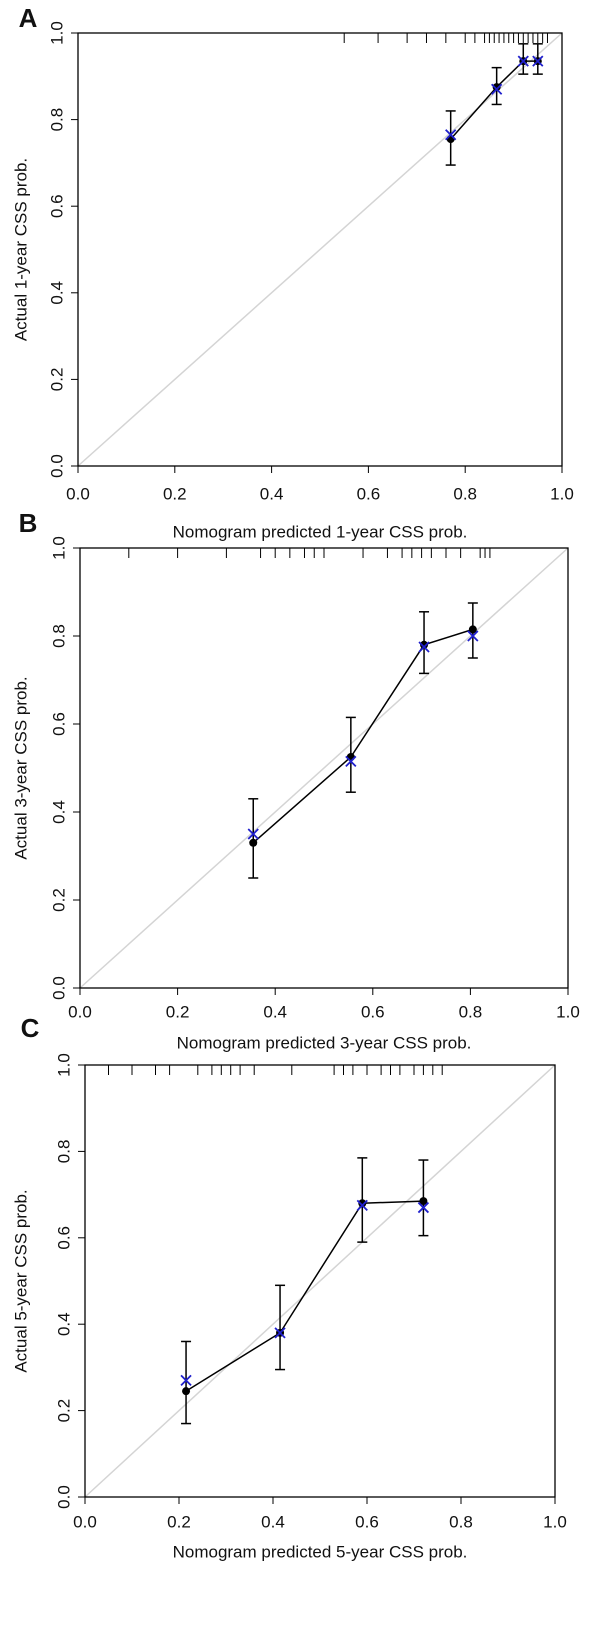 The width and height of the screenshot is (603, 1647). What do you see at coordinates (28, 18) in the screenshot?
I see `panel-label: A` at bounding box center [28, 18].